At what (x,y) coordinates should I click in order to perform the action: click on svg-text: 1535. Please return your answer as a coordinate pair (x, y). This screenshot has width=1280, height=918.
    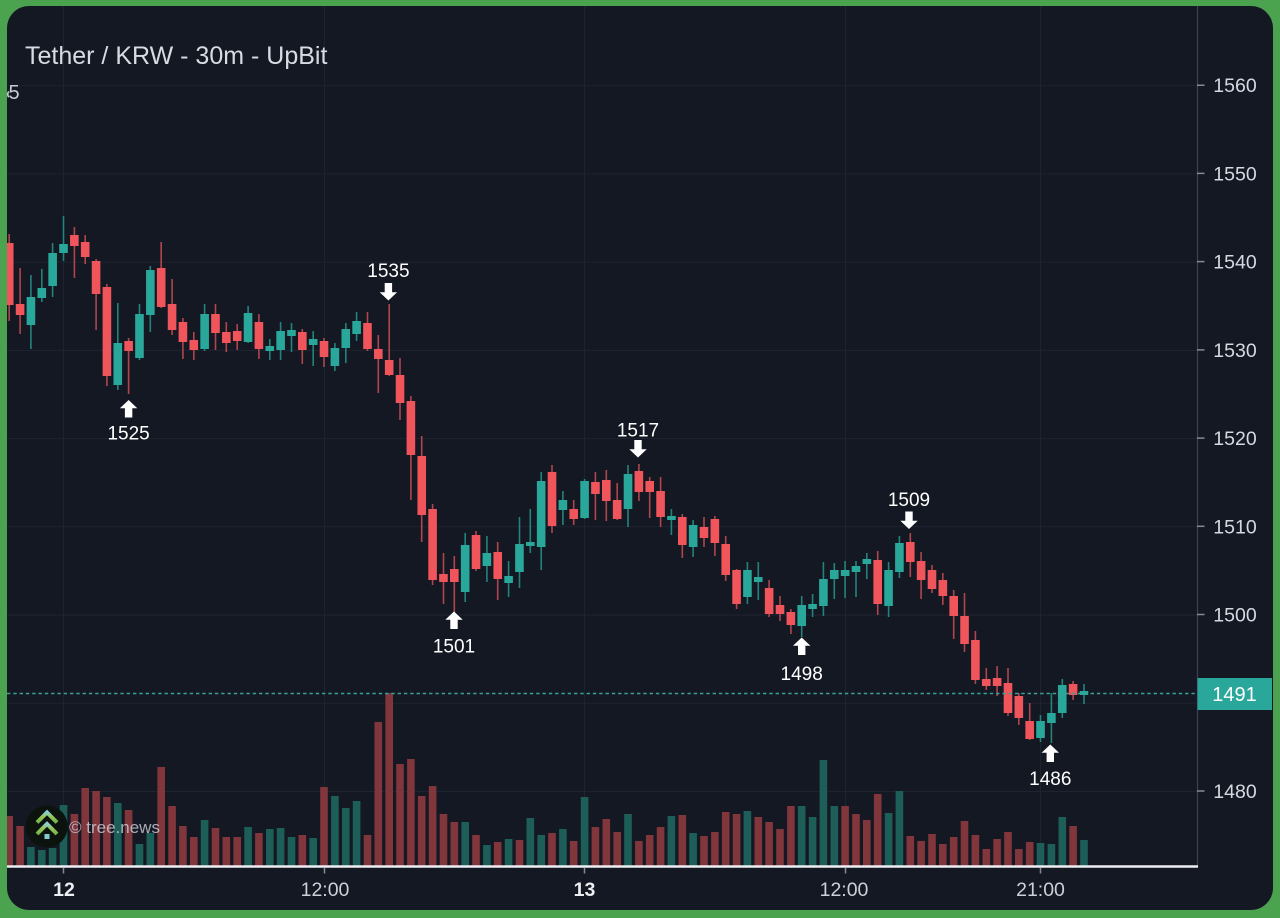
    Looking at the image, I should click on (388, 271).